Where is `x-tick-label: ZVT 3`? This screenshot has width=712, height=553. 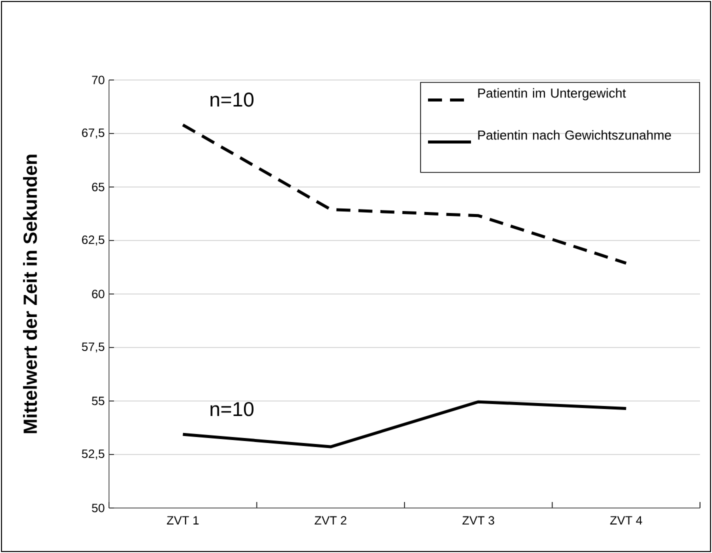
x-tick-label: ZVT 3 is located at coordinates (478, 520).